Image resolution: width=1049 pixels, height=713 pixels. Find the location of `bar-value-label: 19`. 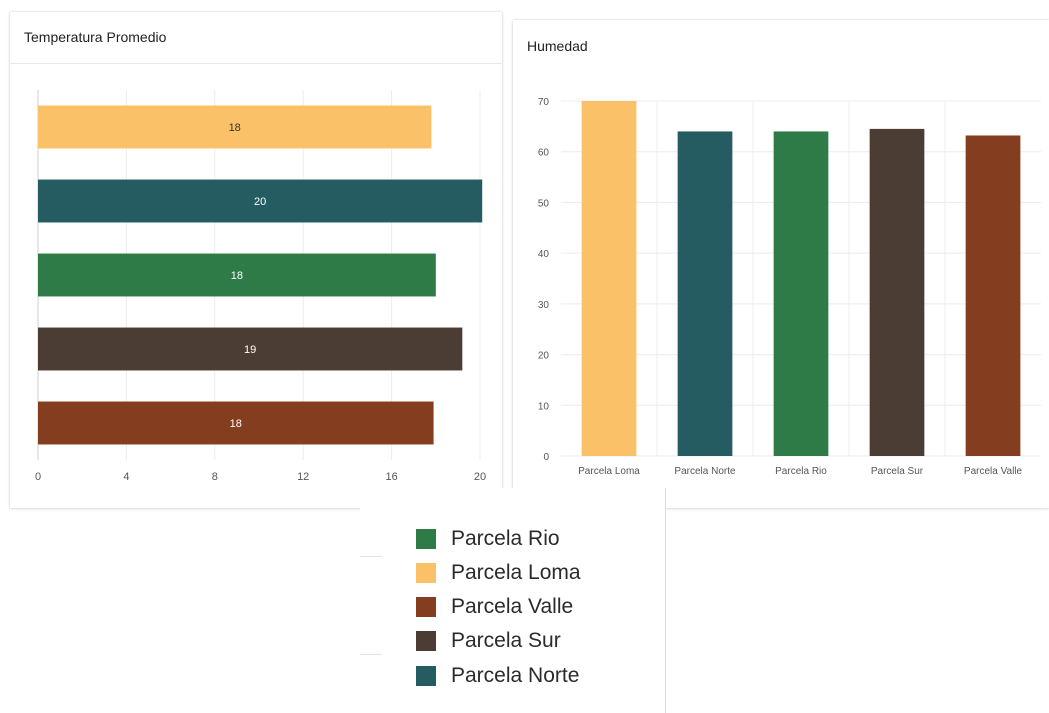

bar-value-label: 19 is located at coordinates (250, 350).